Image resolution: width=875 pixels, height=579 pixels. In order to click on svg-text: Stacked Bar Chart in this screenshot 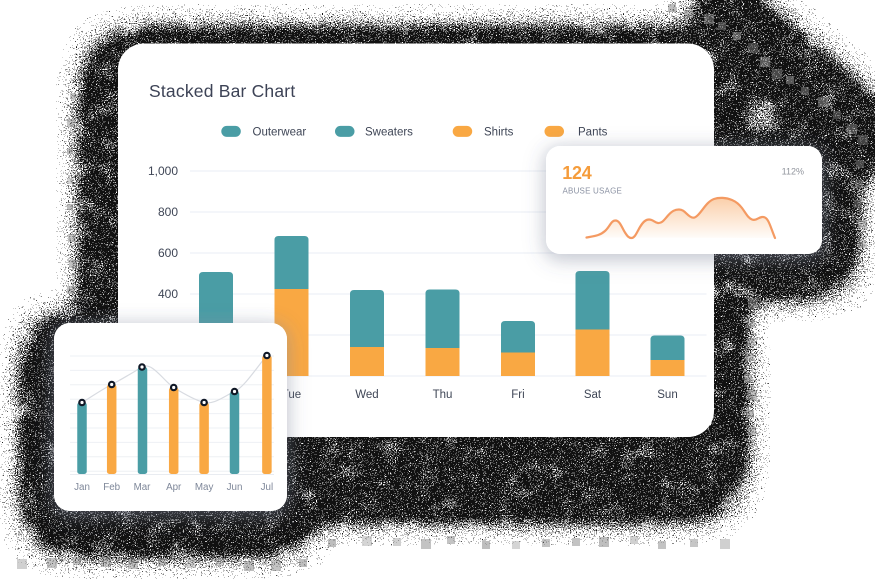, I will do `click(222, 91)`.